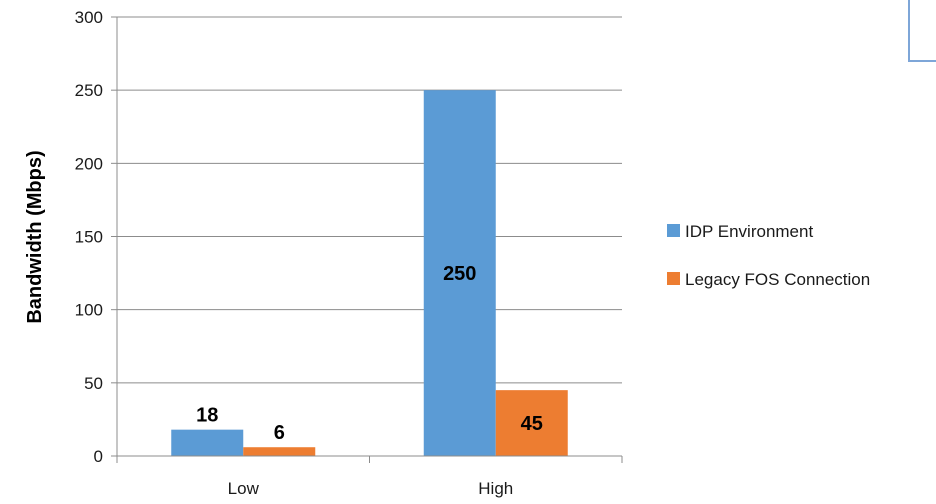  Describe the element at coordinates (777, 279) in the screenshot. I see `legend-label: Legacy FOS Connection` at that location.